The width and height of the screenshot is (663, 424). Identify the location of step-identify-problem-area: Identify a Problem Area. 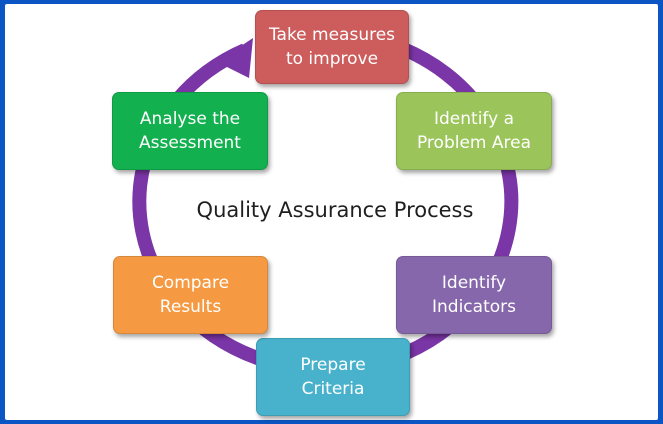
(474, 131).